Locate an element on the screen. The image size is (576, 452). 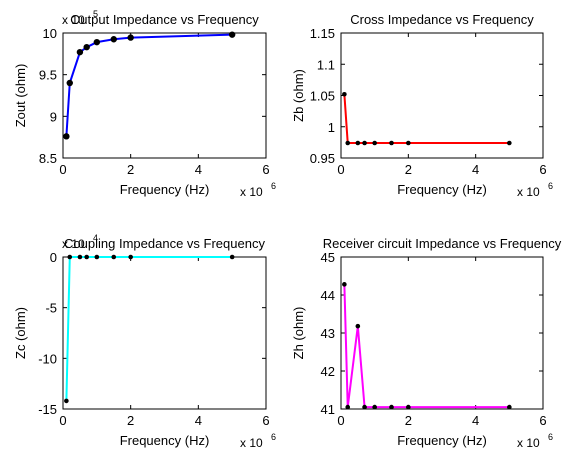
y-tick-label: 43 is located at coordinates (328, 333).